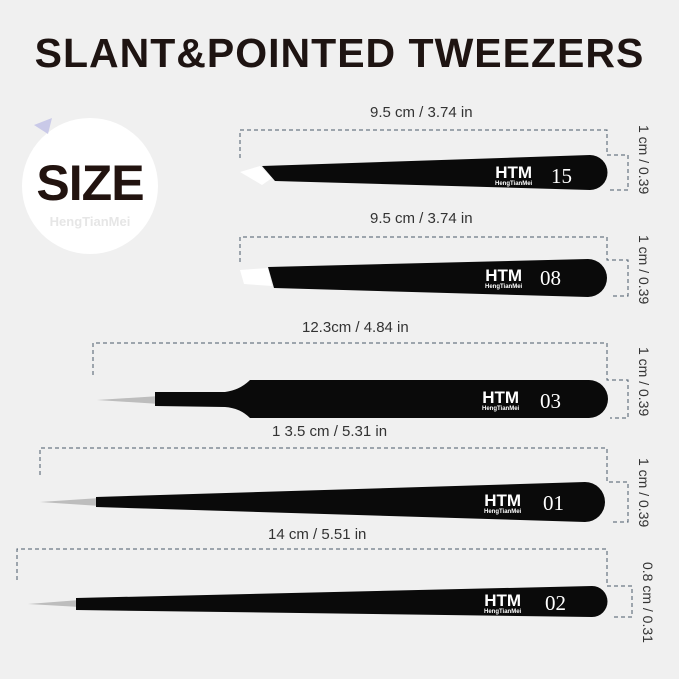  I want to click on size-text: SIZE, so click(90, 183).